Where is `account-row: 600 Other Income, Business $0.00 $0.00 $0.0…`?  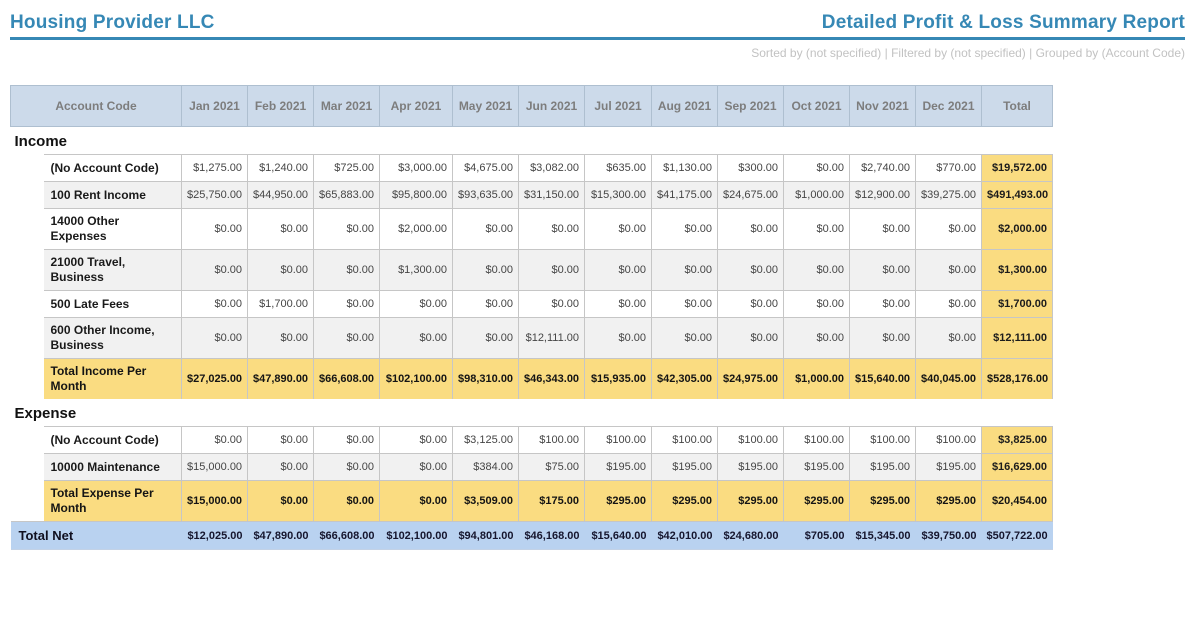
account-row: 600 Other Income, Business $0.00 $0.00 $0.0… is located at coordinates (531, 338).